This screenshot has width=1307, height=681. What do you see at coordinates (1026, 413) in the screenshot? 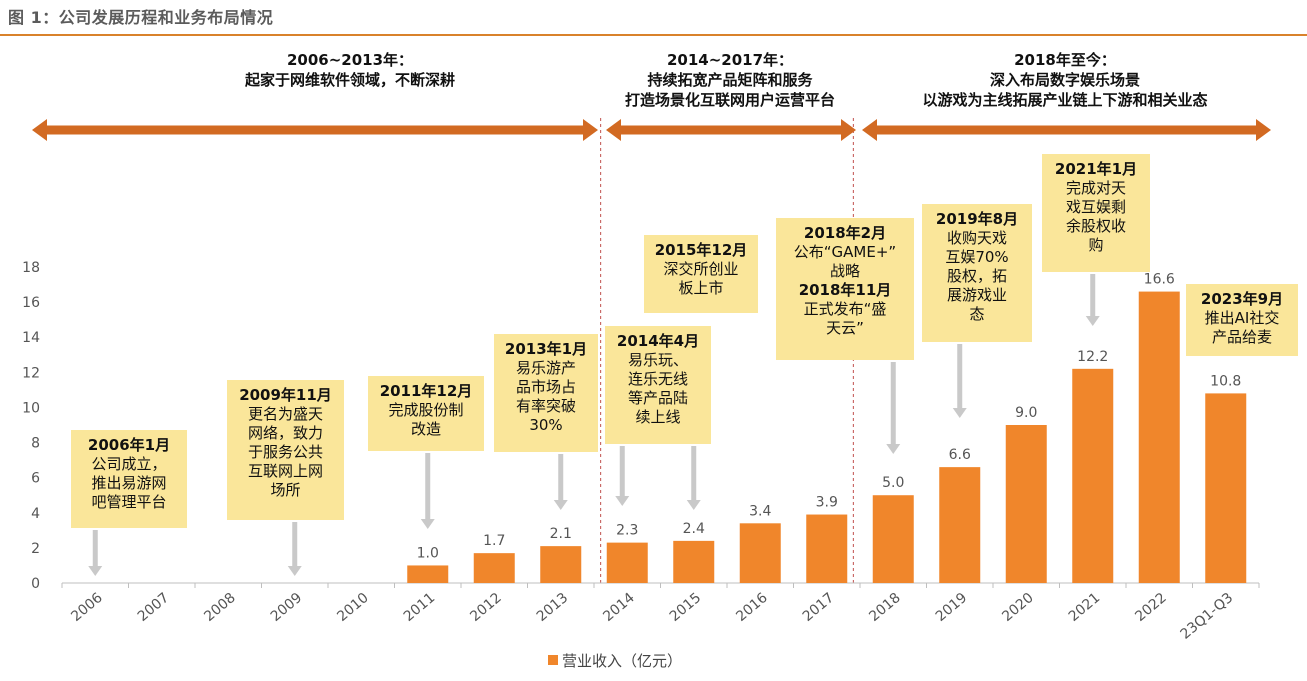
I see `value-label: 9.0` at bounding box center [1026, 413].